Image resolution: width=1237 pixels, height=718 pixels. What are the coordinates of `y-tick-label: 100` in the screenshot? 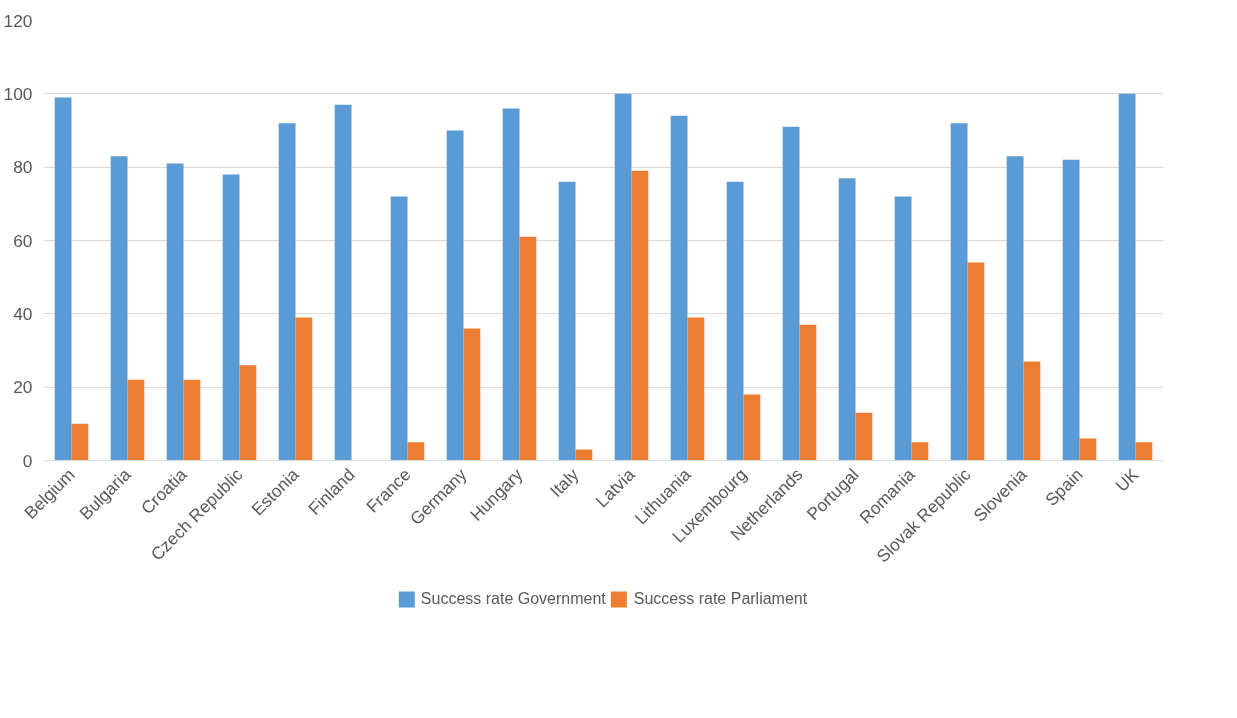 It's located at (18, 93).